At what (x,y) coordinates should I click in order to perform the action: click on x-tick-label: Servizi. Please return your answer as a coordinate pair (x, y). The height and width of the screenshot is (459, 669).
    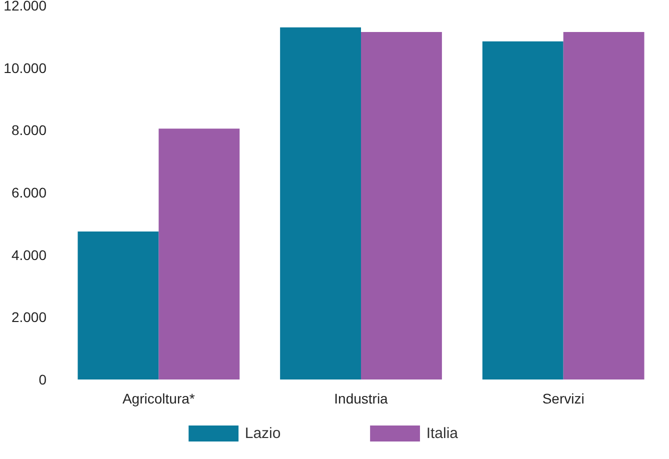
    Looking at the image, I should click on (563, 398).